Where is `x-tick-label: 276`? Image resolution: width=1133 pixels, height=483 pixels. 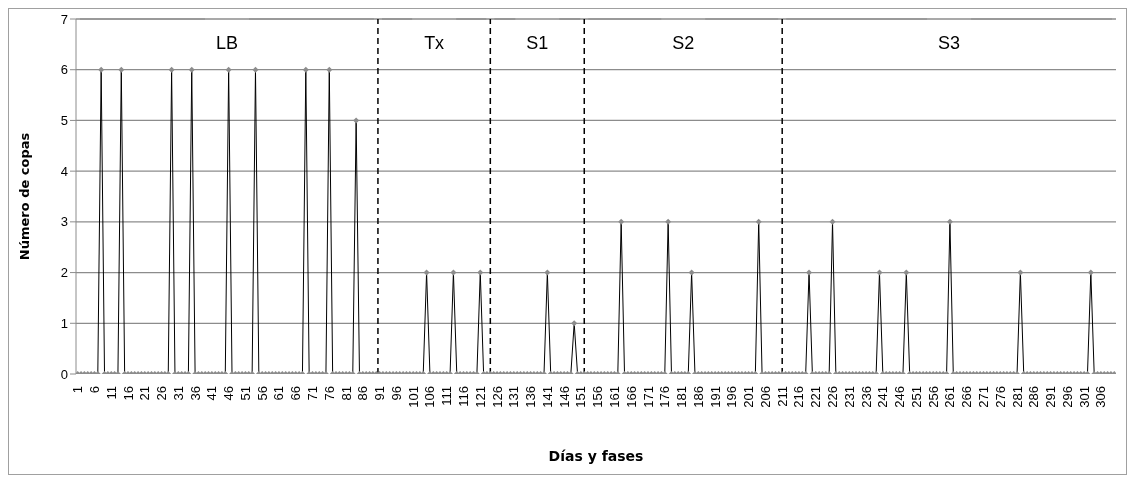 x-tick-label: 276 is located at coordinates (1000, 397).